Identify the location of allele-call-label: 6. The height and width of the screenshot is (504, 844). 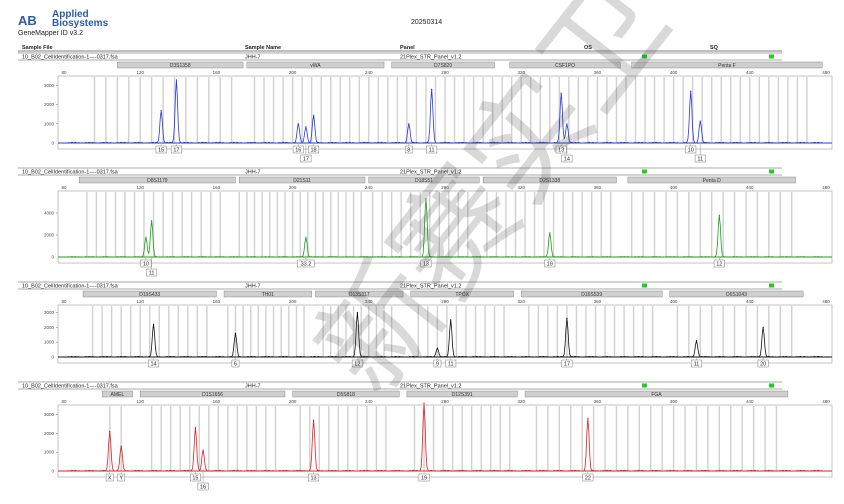
(235, 365).